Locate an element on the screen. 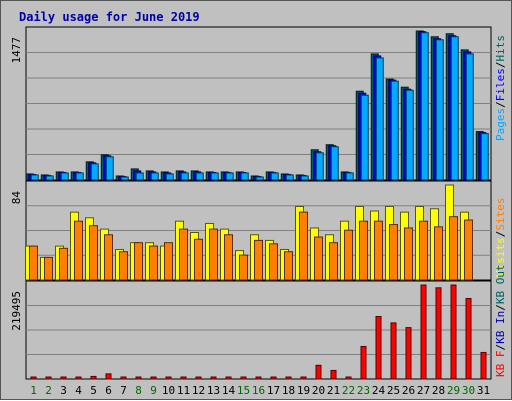 The image size is (512, 401). x-tick-label: 25 is located at coordinates (393, 390).